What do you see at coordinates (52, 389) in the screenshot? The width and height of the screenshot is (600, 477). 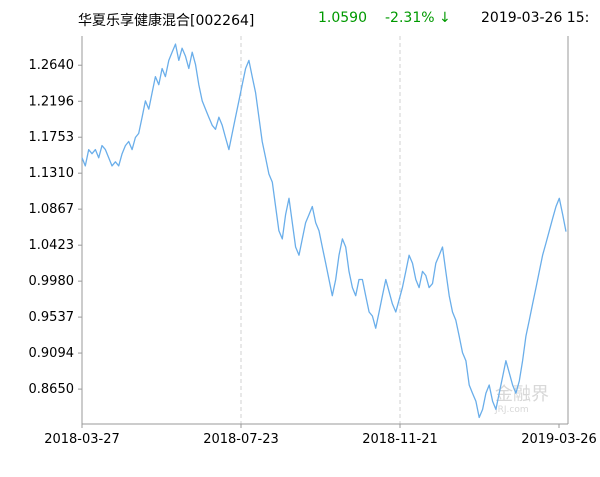 I see `y-tick-label: 0.8650` at bounding box center [52, 389].